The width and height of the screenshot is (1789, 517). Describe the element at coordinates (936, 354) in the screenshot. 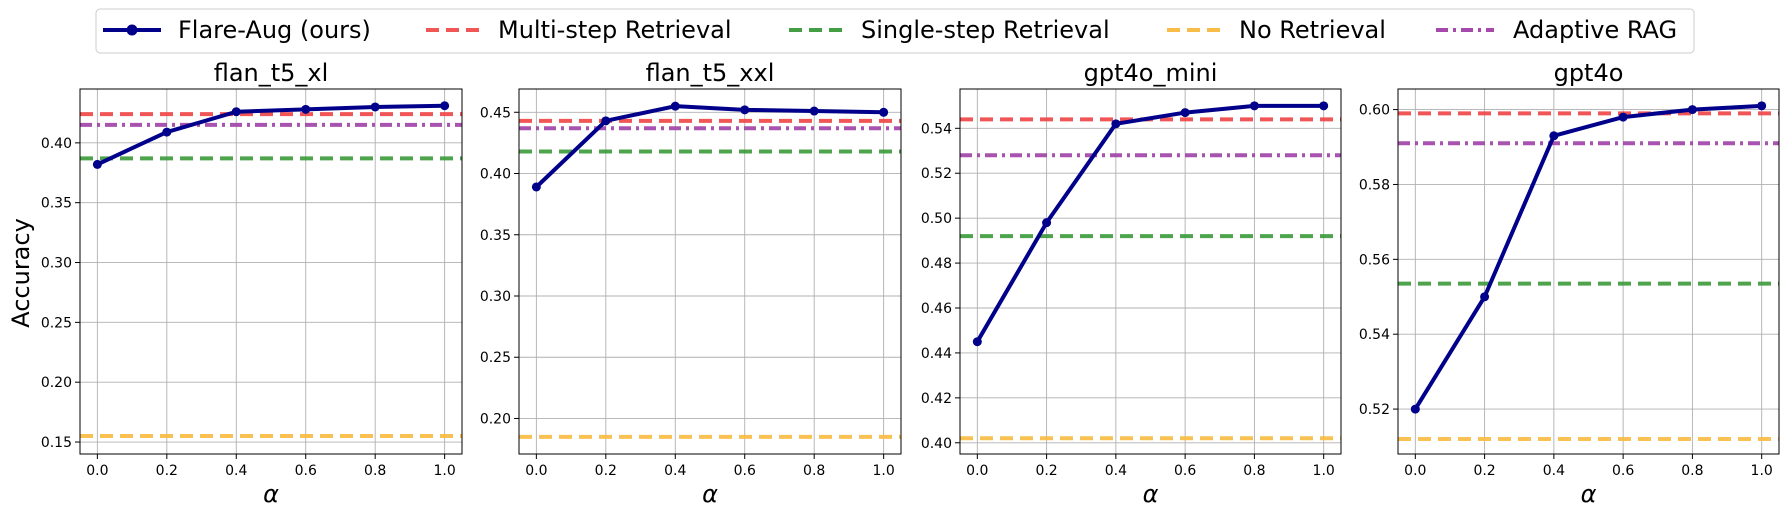

I see `y-tick-label: 0.44` at that location.